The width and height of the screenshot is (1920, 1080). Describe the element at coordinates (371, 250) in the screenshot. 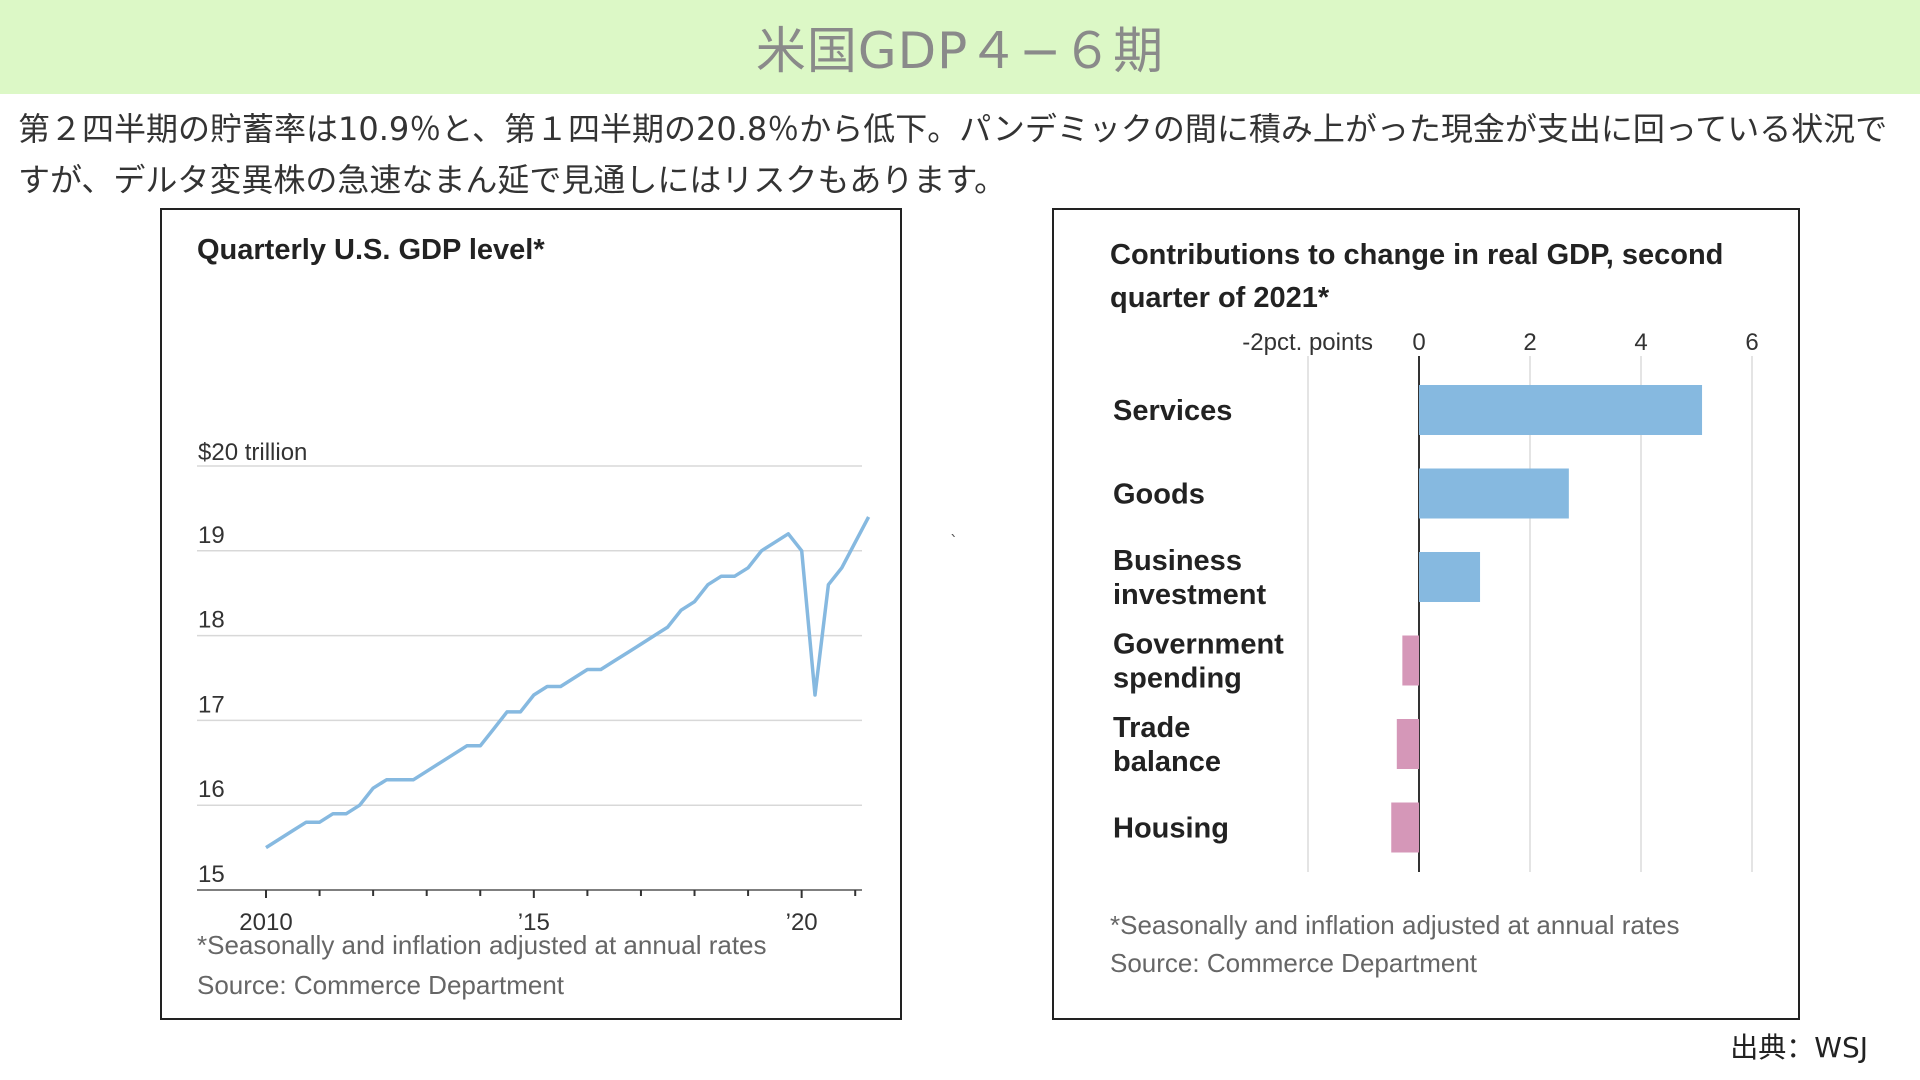

I see `chart-title: Quarterly U.S. GDP level*` at that location.